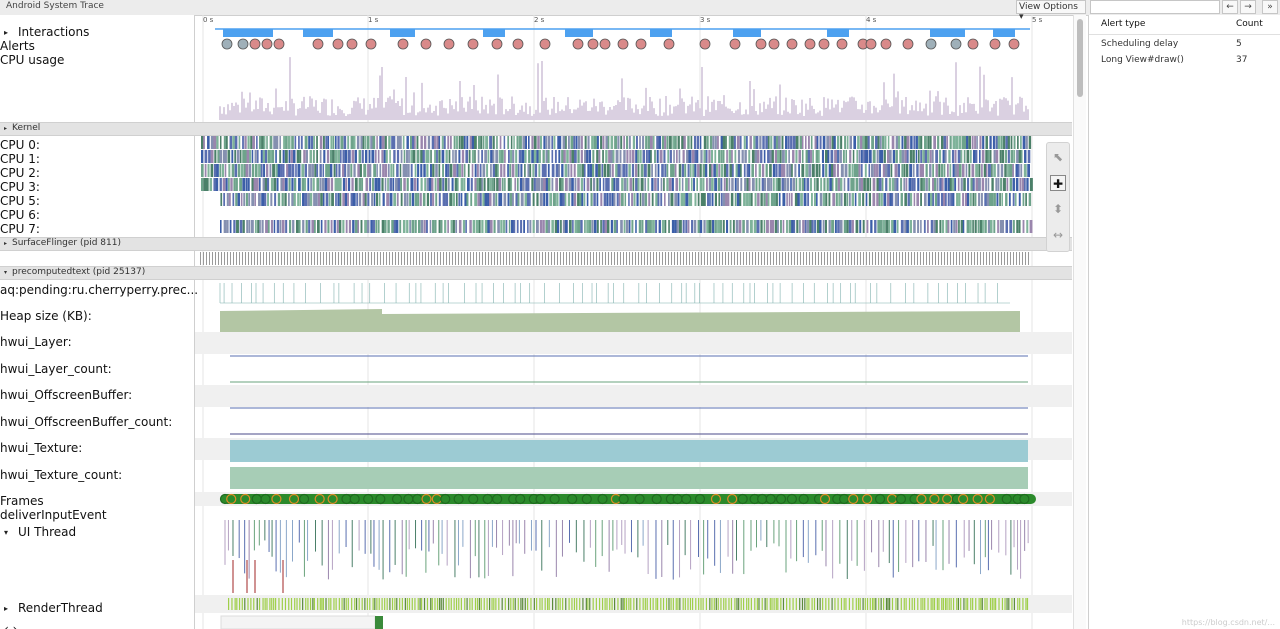 This screenshot has width=1280, height=629. What do you see at coordinates (1080, 58) in the screenshot?
I see `scrollbar-thumb` at bounding box center [1080, 58].